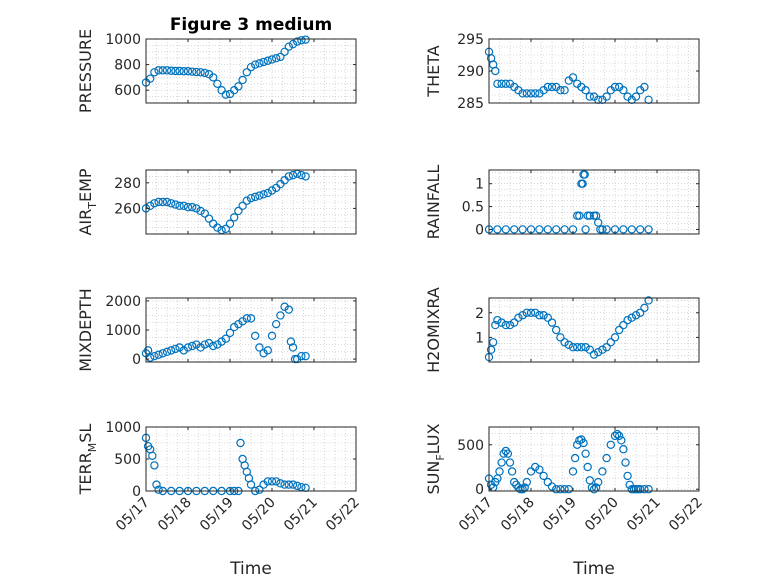  Describe the element at coordinates (85, 71) in the screenshot. I see `y-axis-label: PRESSURE` at that location.